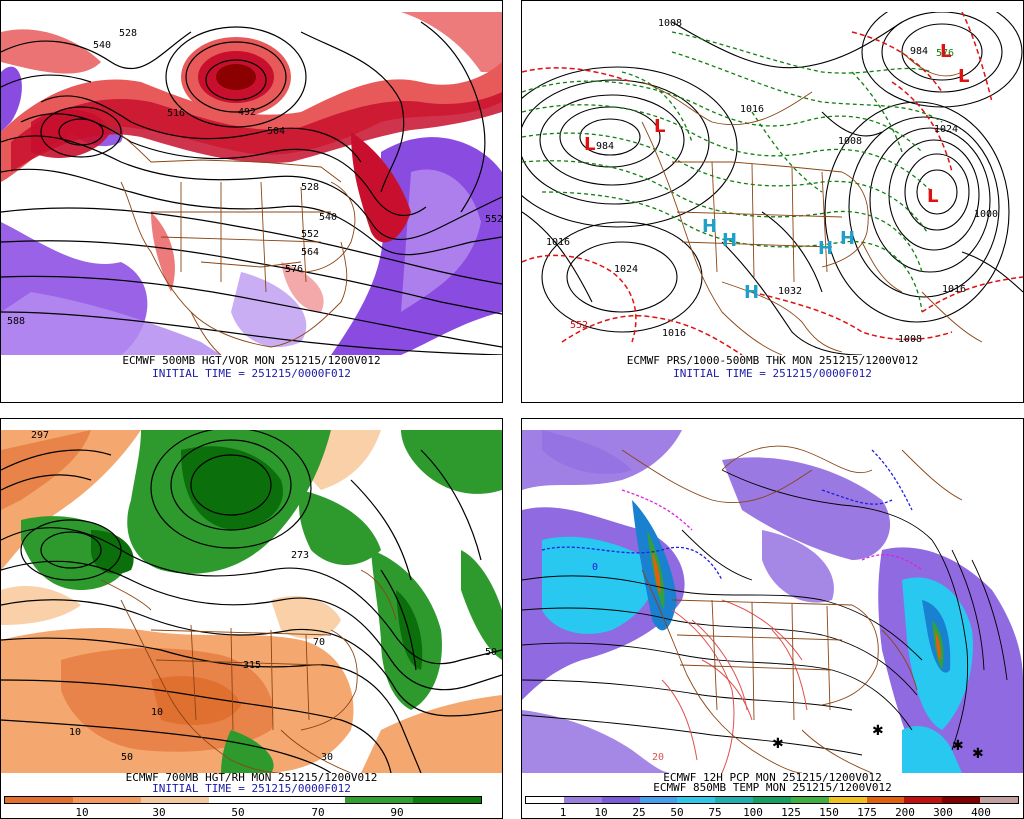 This screenshot has width=1024, height=819. I want to click on pcp-scale-tick: 100, so click(753, 812).